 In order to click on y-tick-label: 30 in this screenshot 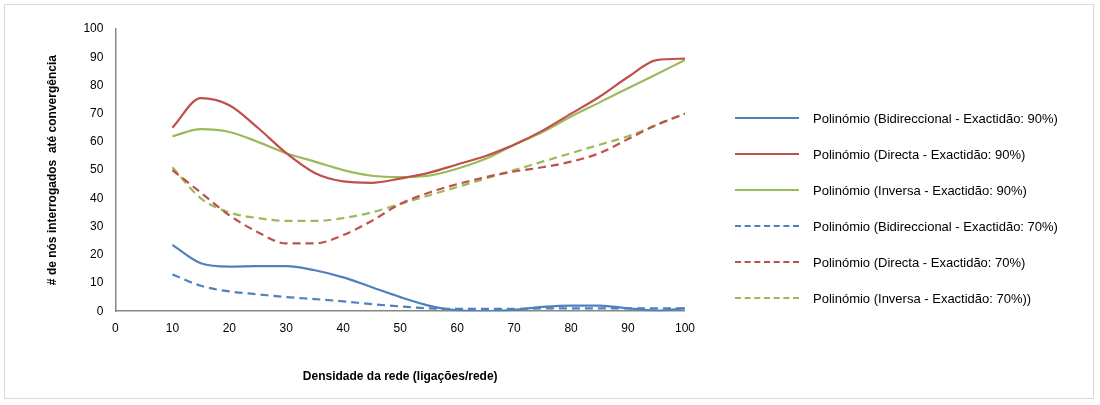, I will do `click(97, 225)`.